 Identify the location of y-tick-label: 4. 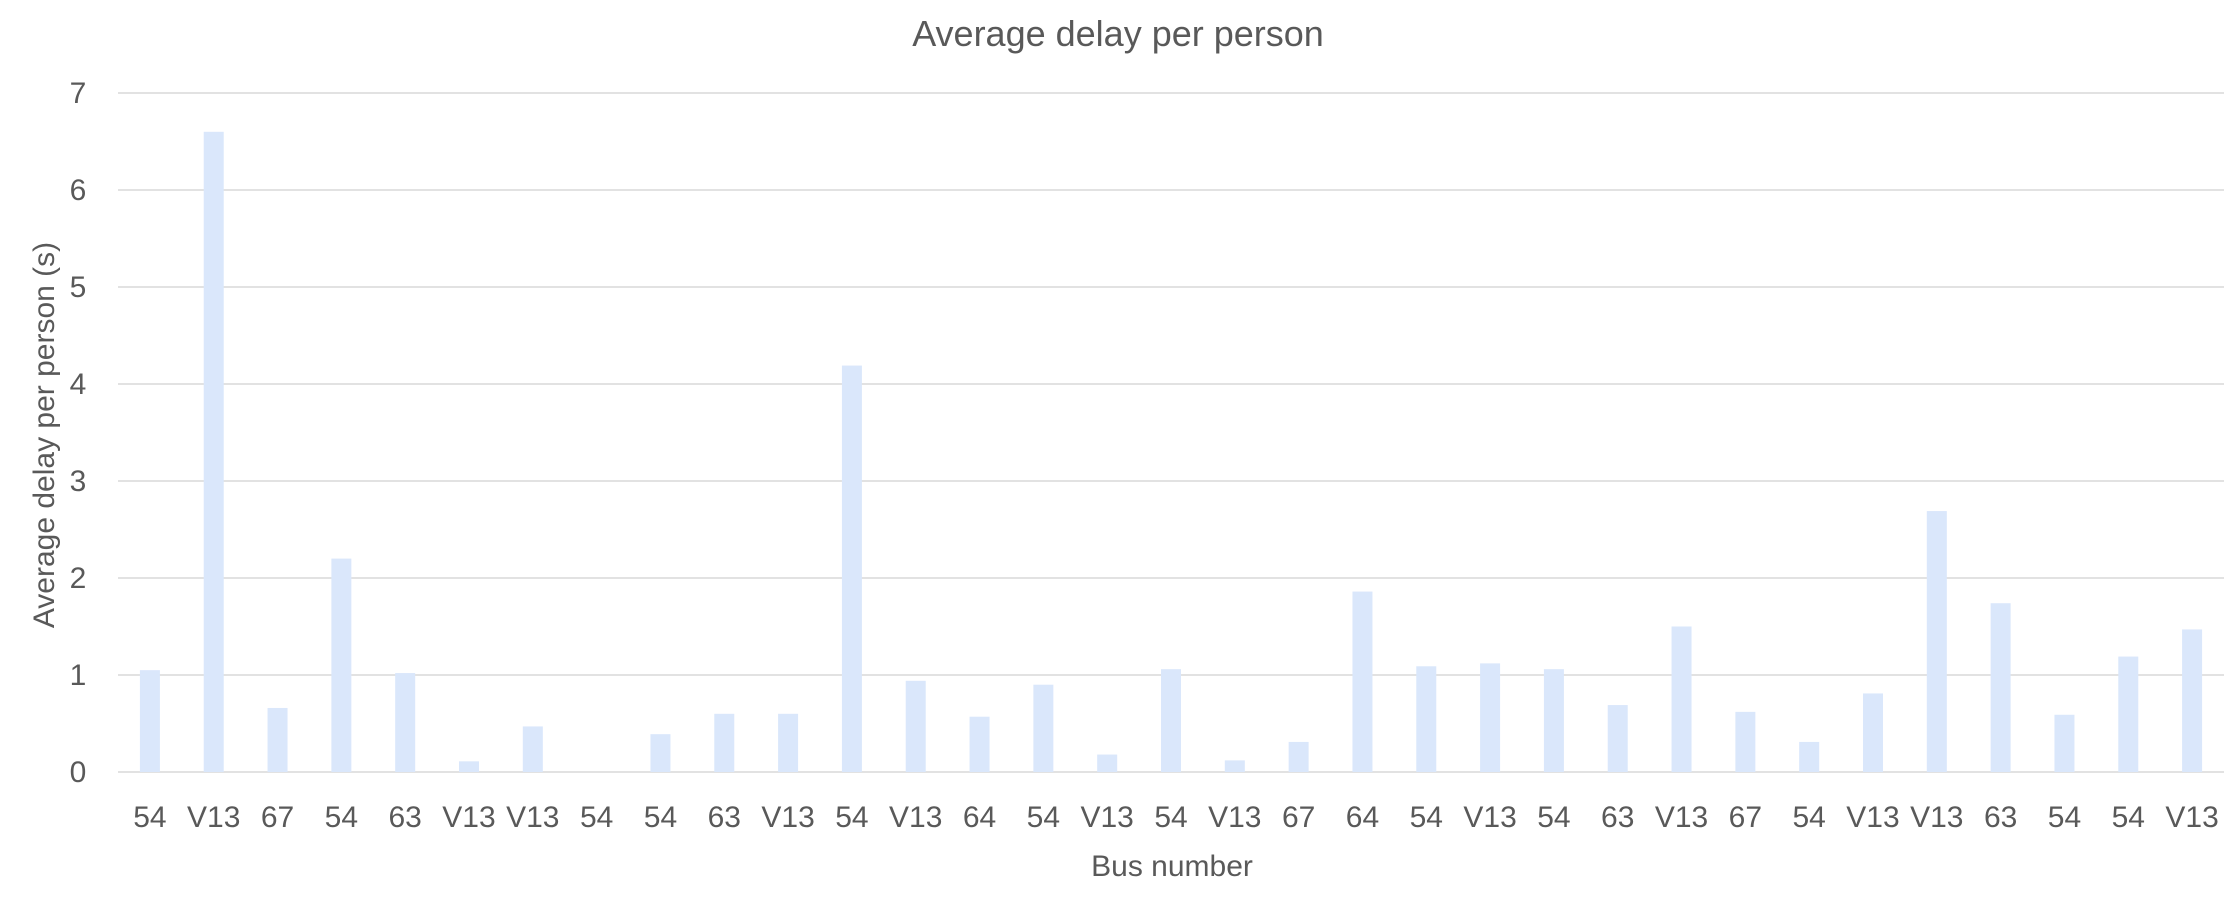
(78, 384).